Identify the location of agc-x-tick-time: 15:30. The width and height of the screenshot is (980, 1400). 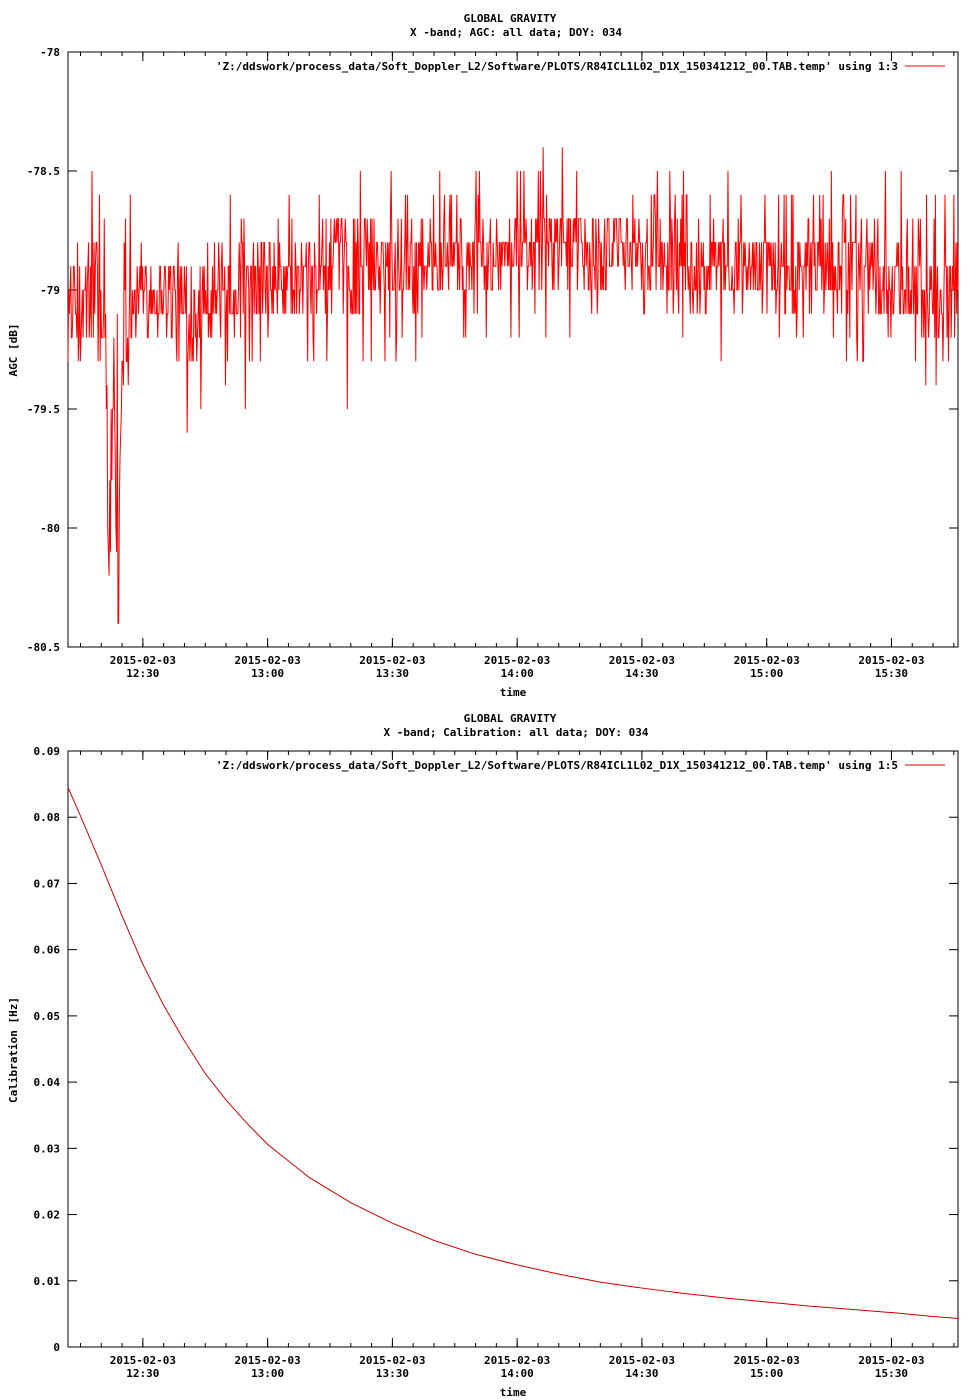
(891, 673).